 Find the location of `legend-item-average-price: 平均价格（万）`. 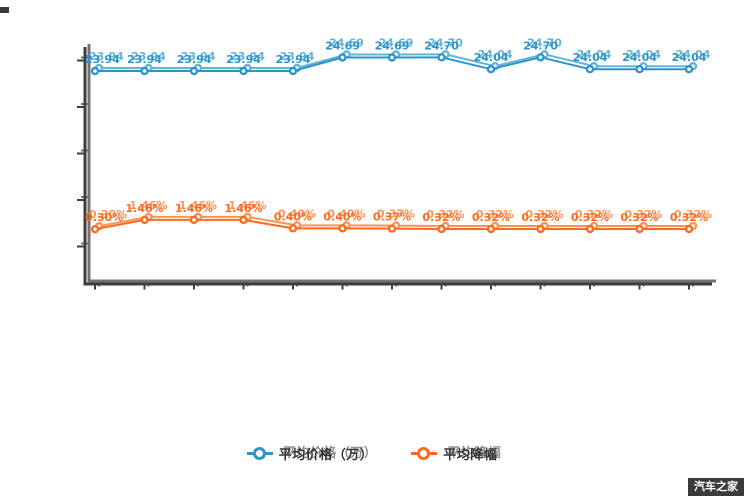

legend-item-average-price: 平均价格（万） is located at coordinates (310, 453).